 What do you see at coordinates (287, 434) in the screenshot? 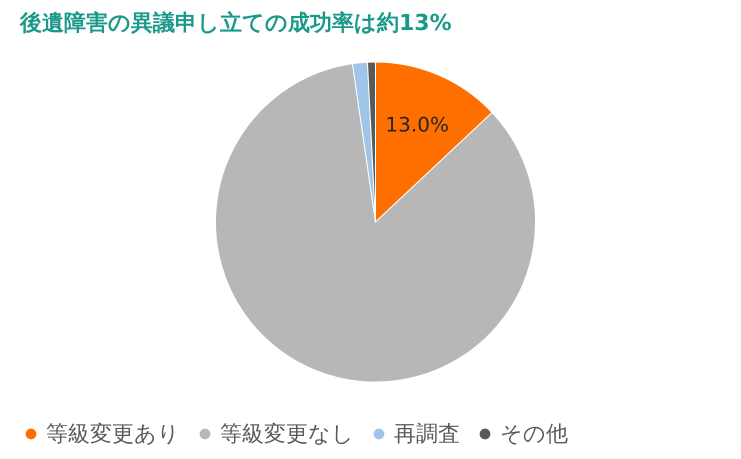
I see `legend-label: 等級変更なし` at bounding box center [287, 434].